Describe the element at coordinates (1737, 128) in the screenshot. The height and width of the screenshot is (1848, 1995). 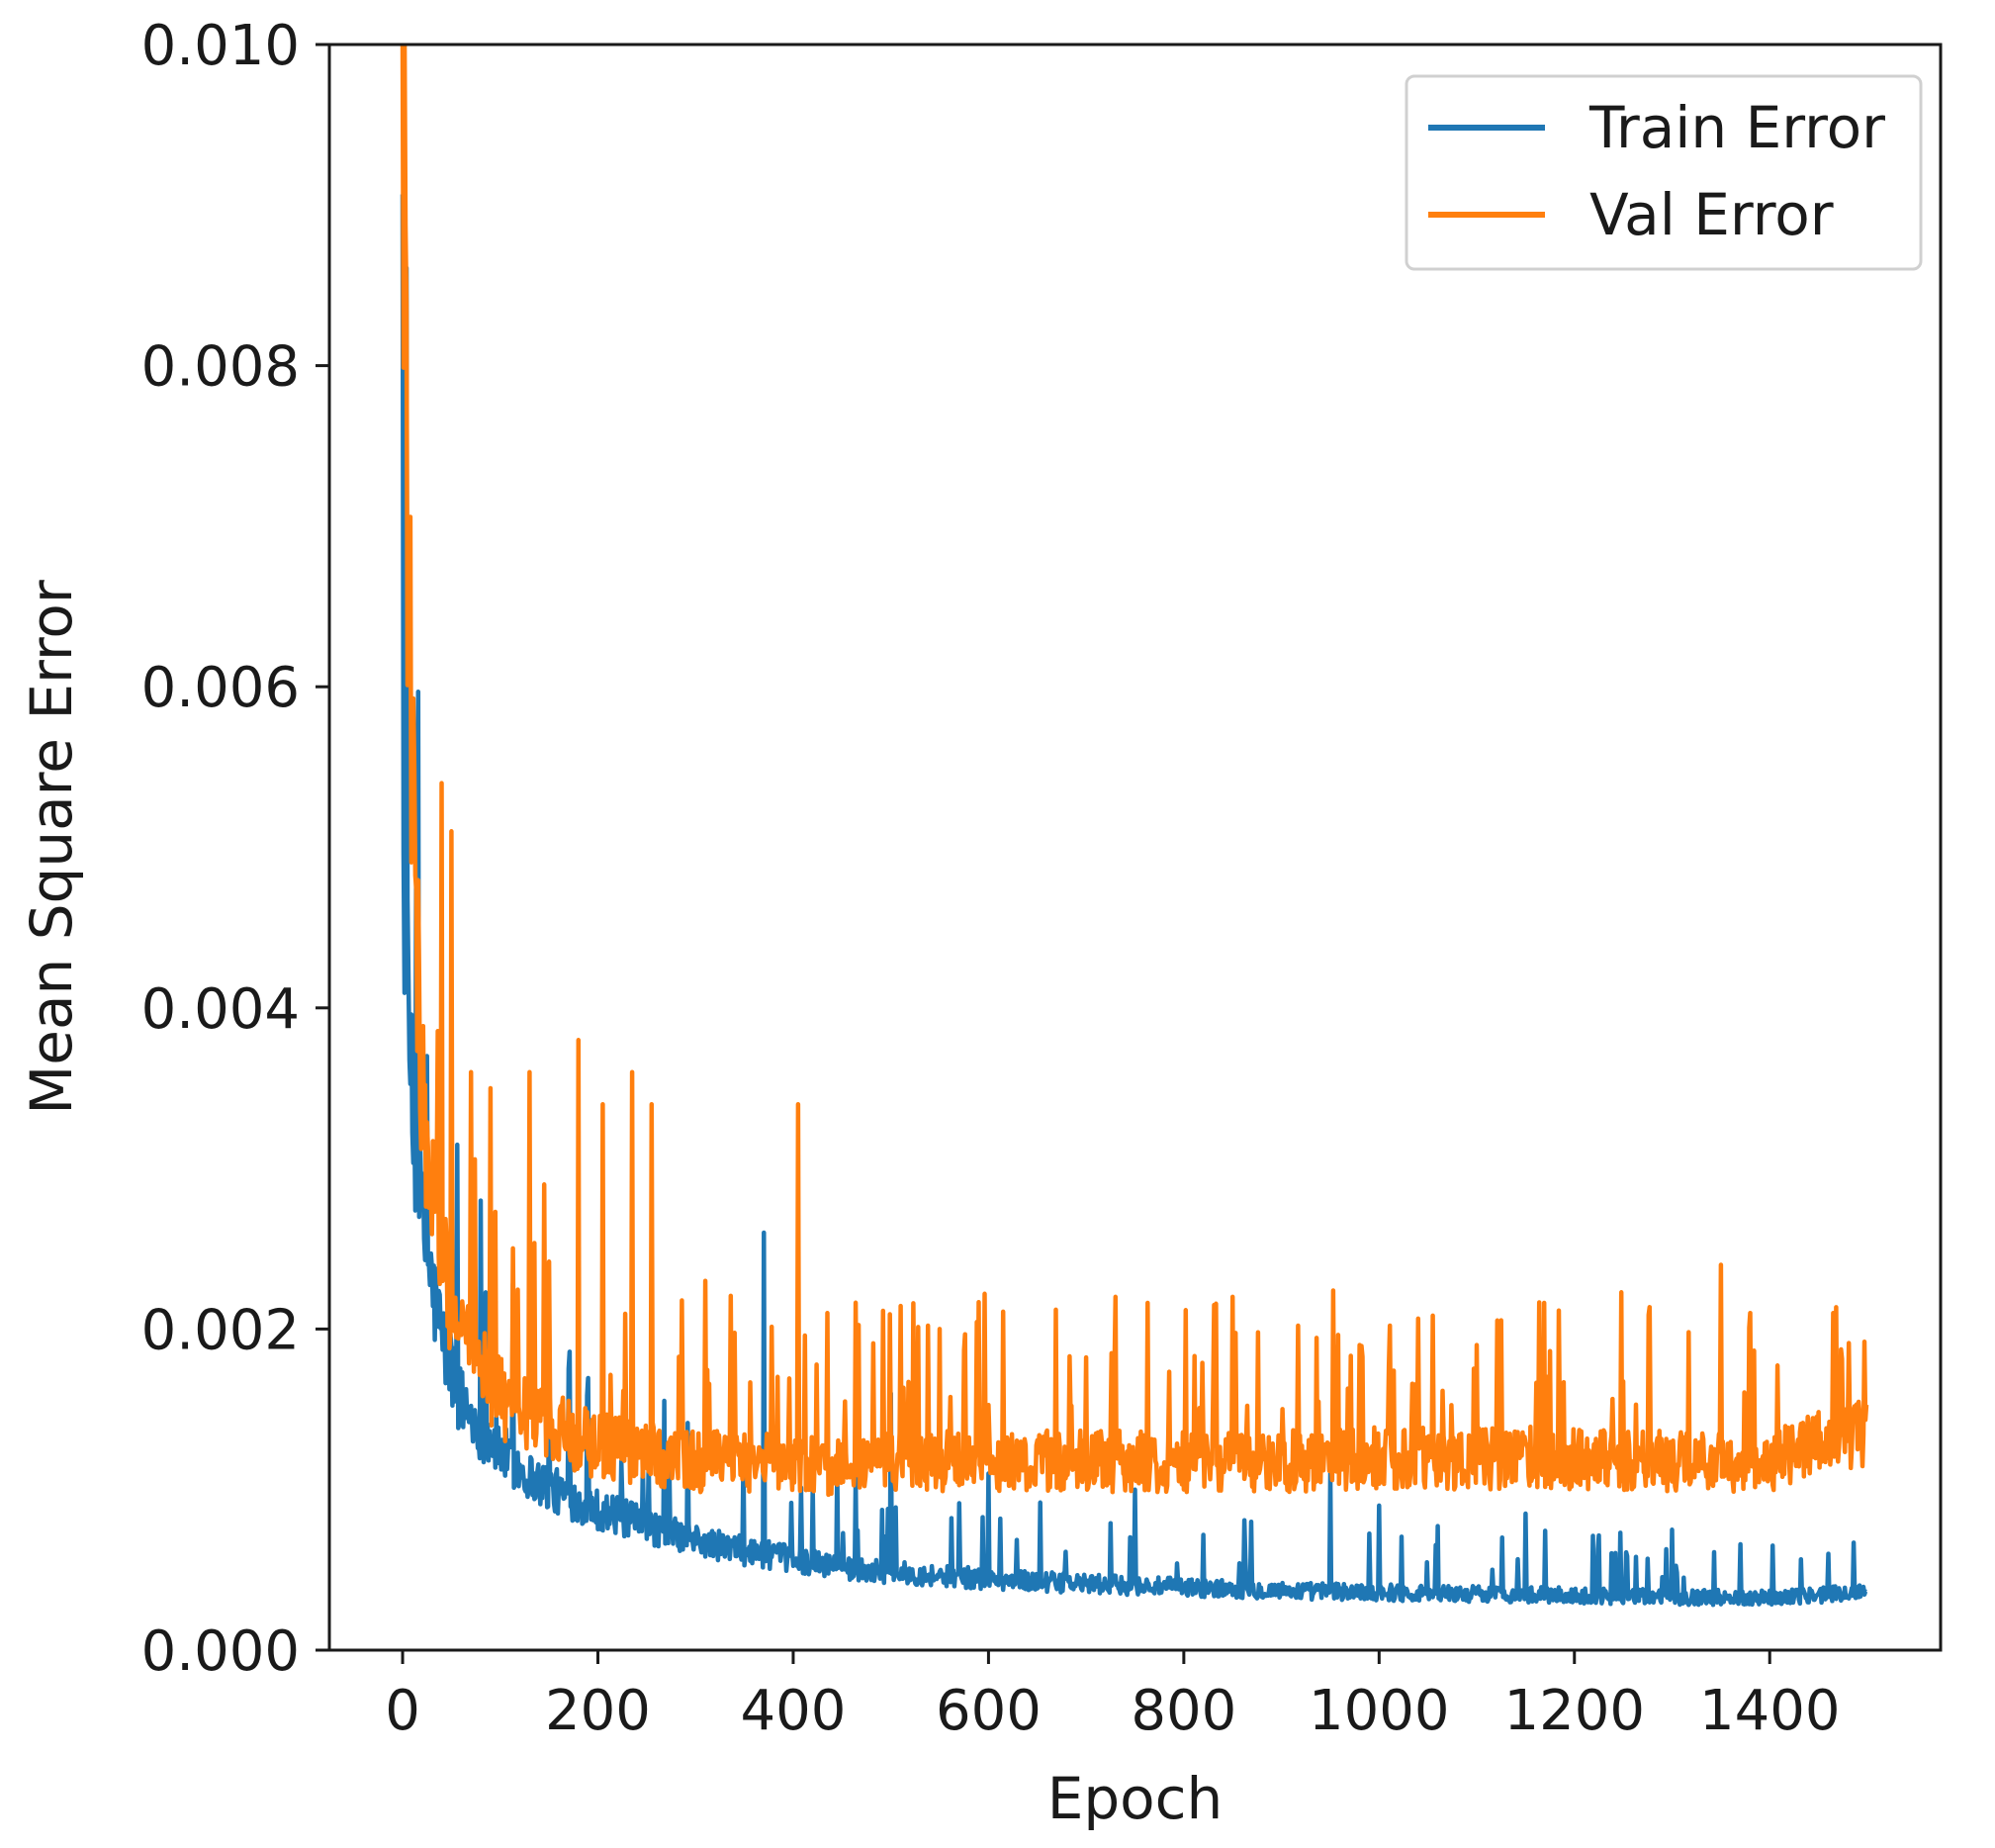
I see `legend-label: Train Error` at that location.